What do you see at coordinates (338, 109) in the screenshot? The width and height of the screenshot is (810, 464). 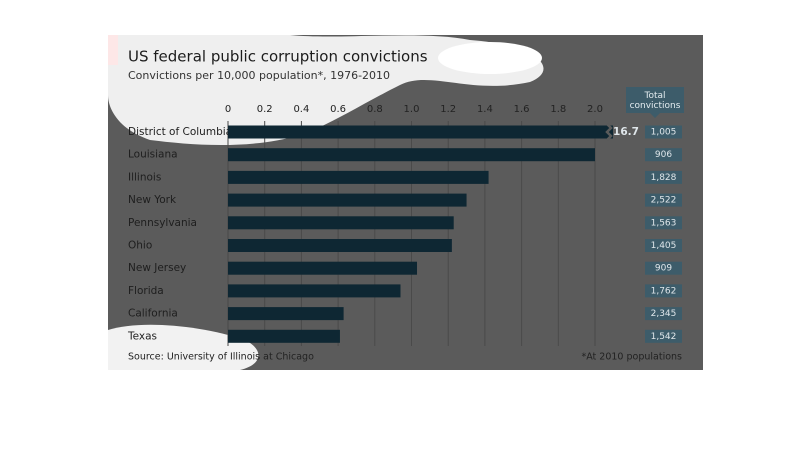 I see `x-tick-label: 0.6` at bounding box center [338, 109].